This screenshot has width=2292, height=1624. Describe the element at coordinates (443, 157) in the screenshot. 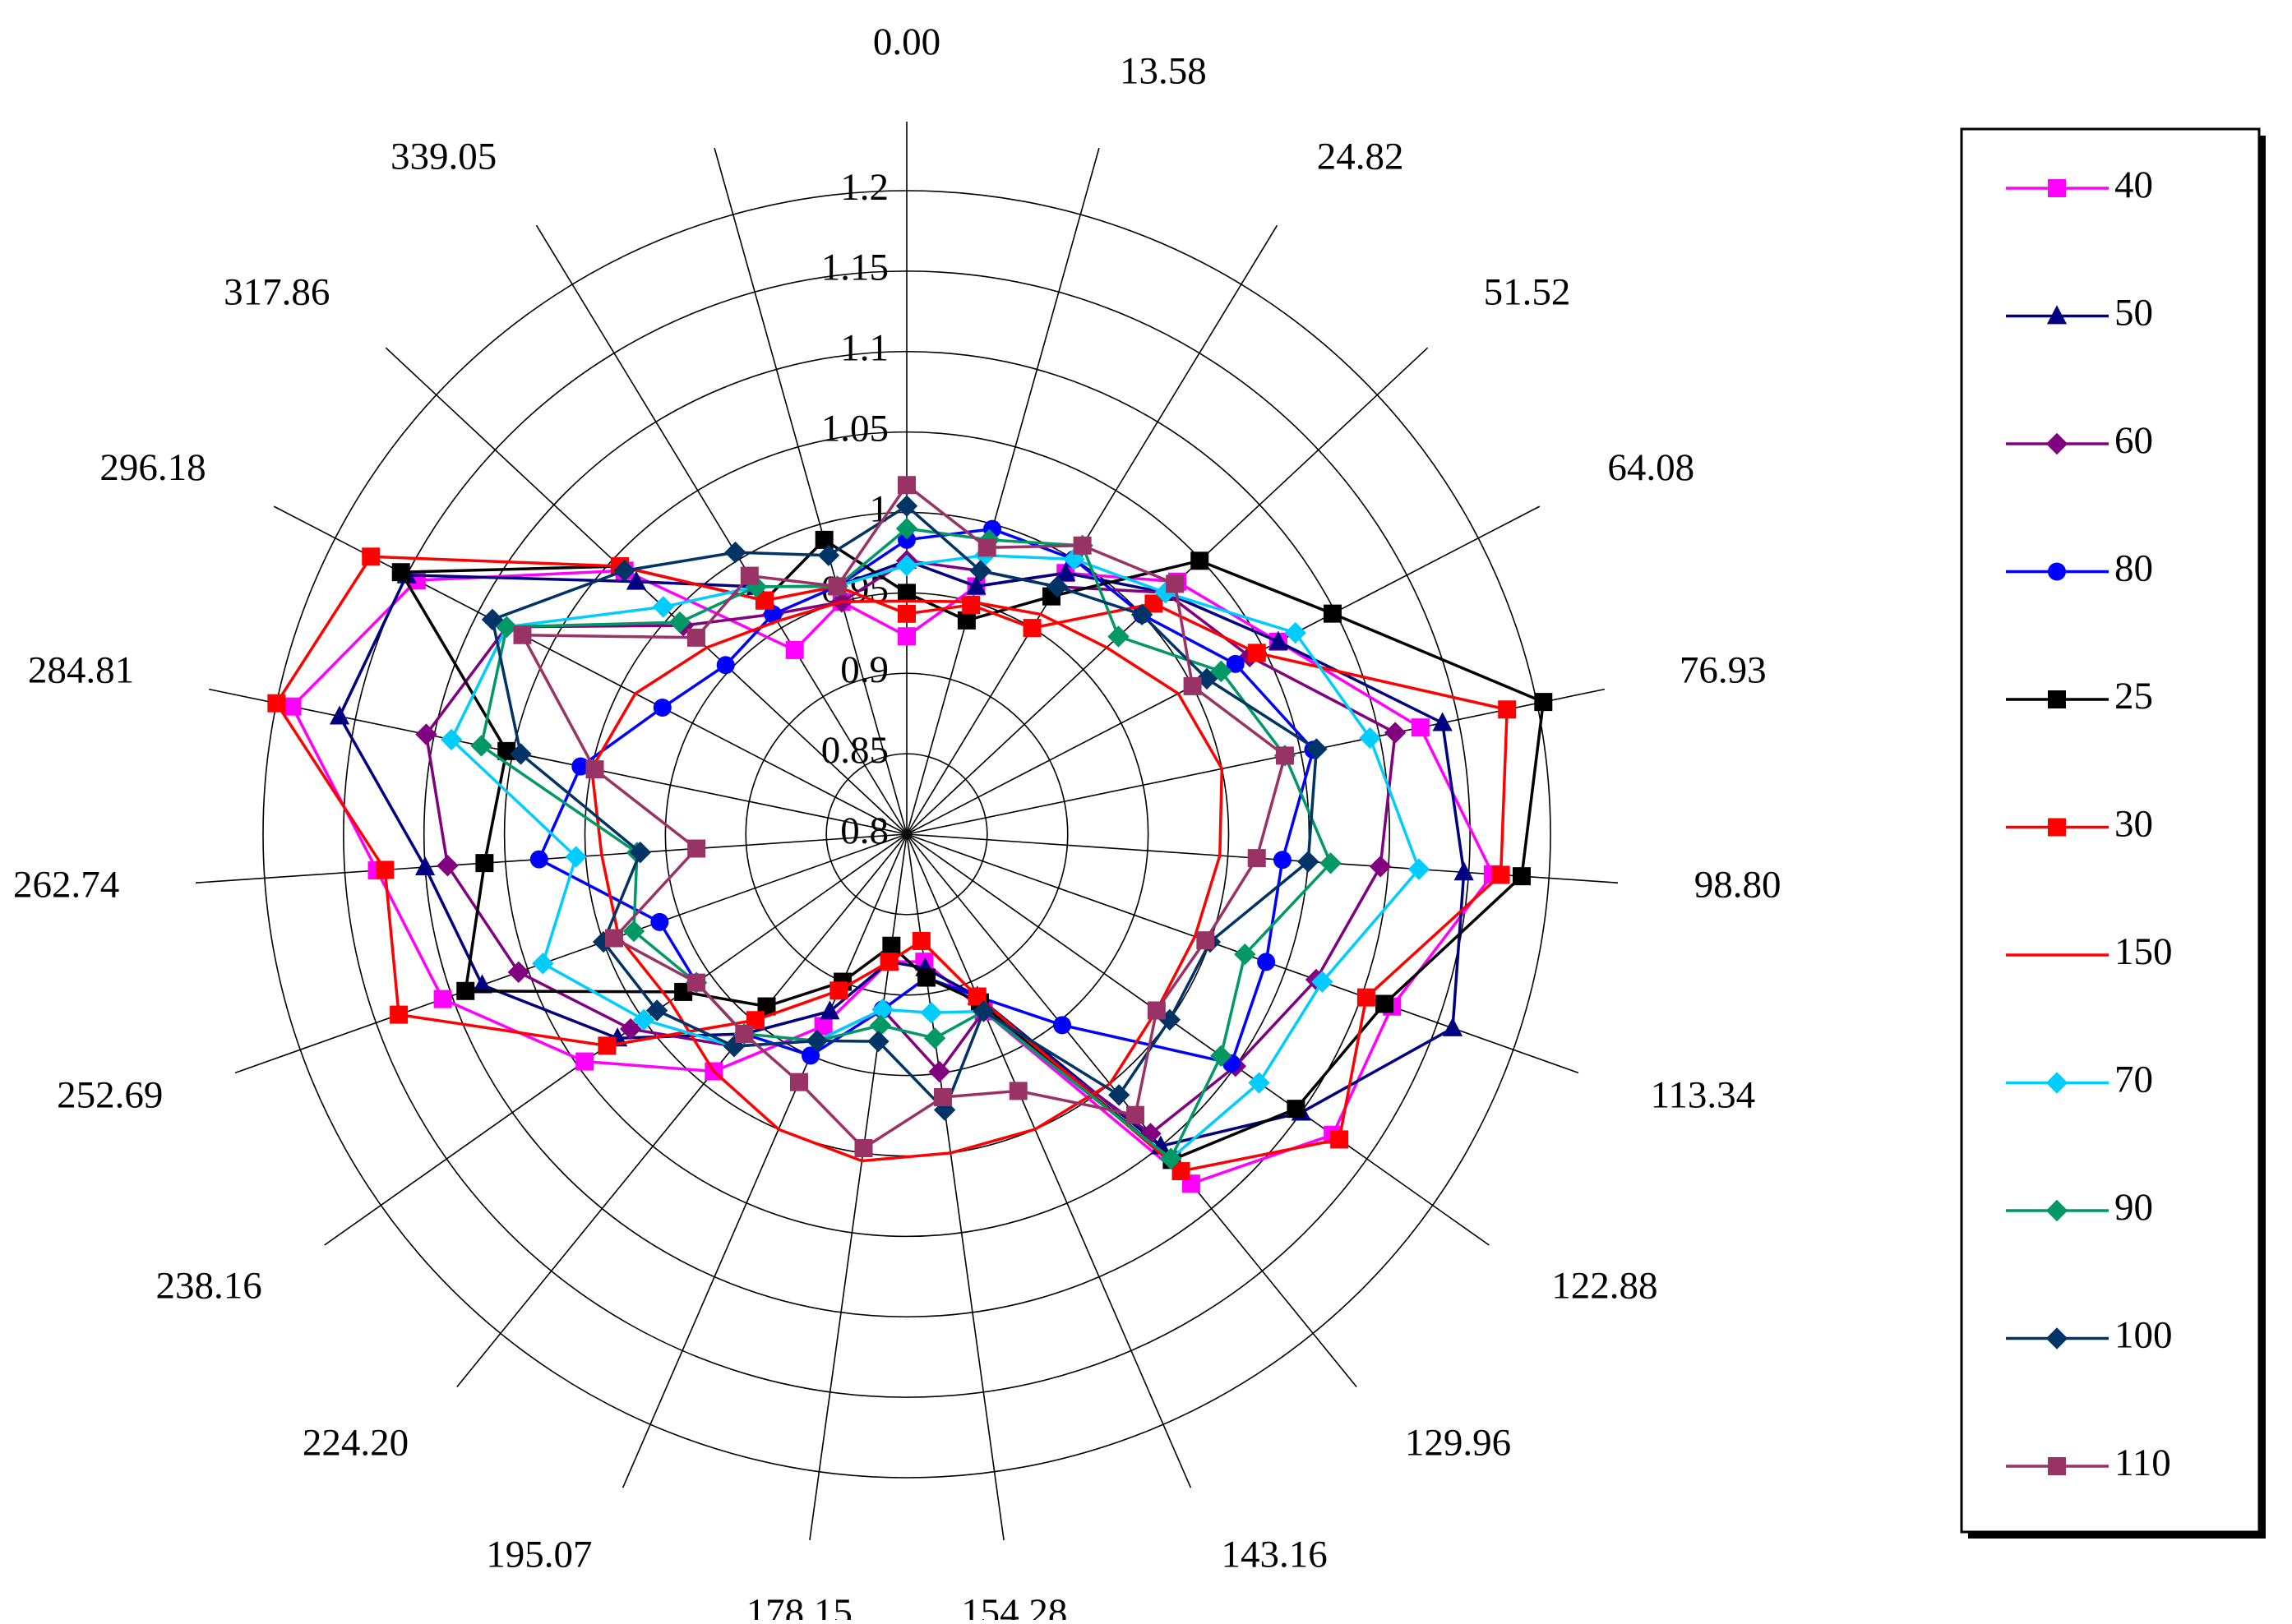

I see `category-label: 339.05` at that location.